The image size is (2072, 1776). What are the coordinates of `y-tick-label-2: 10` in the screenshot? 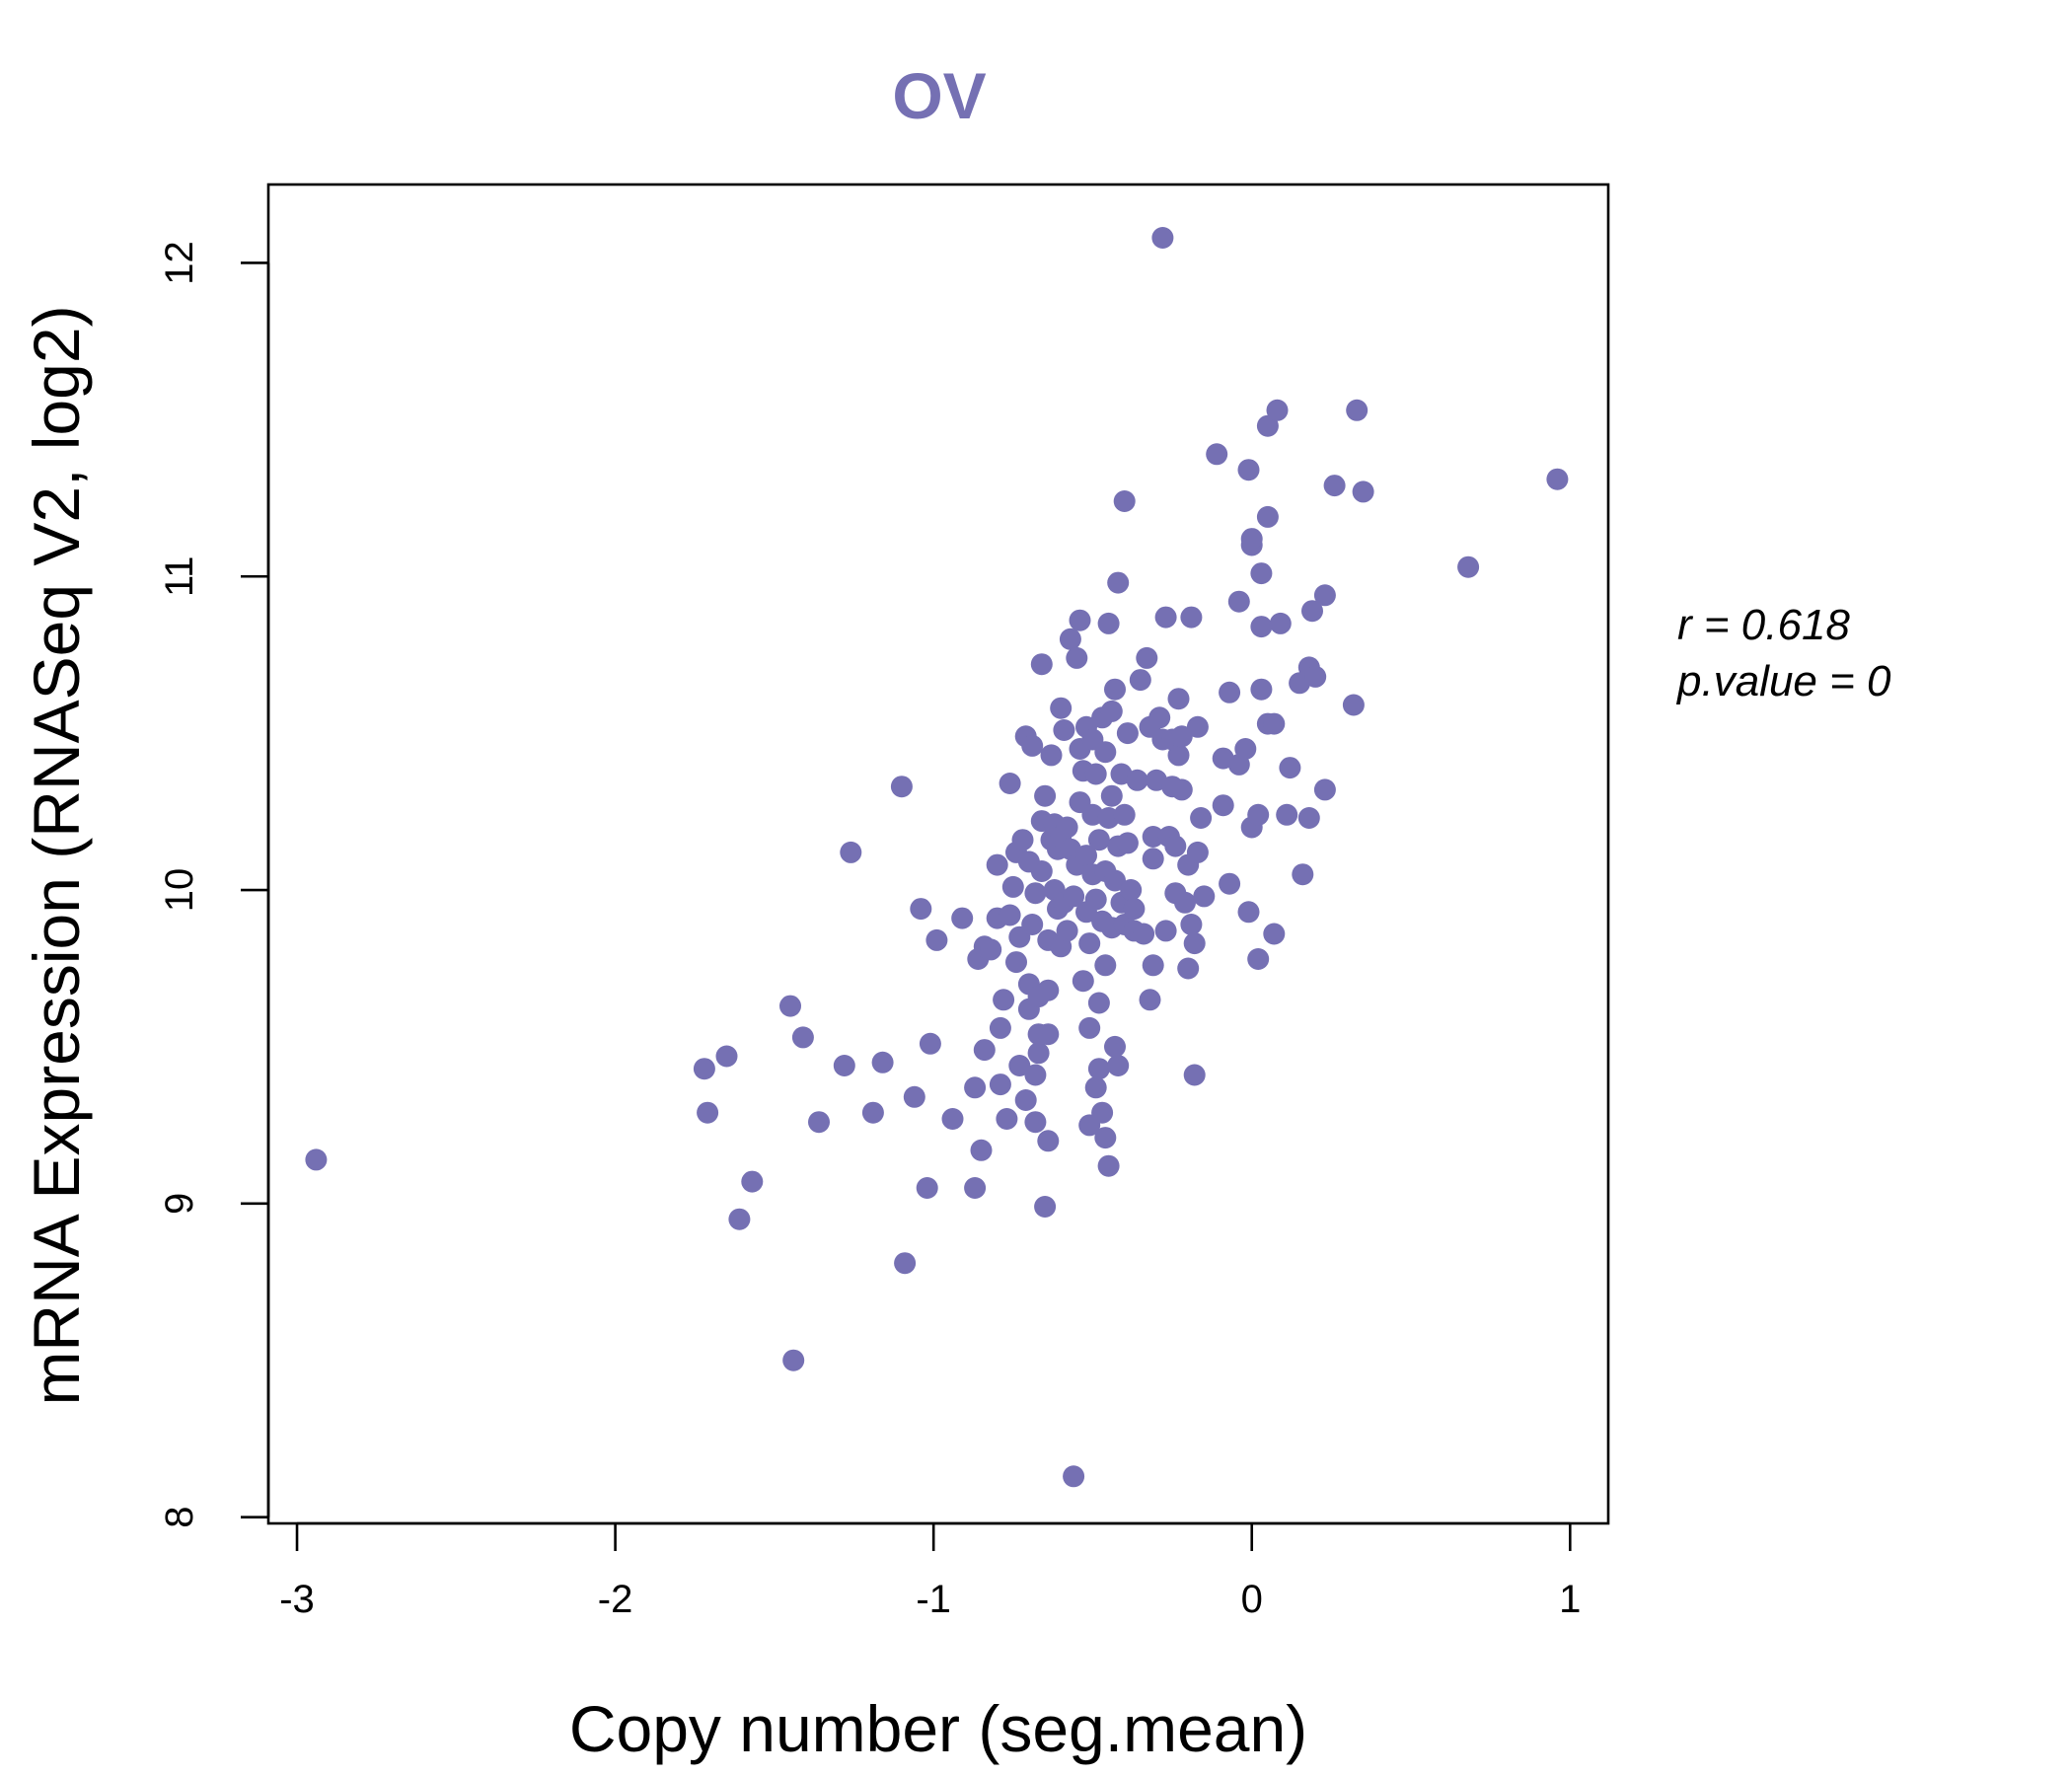 It's located at (179, 891).